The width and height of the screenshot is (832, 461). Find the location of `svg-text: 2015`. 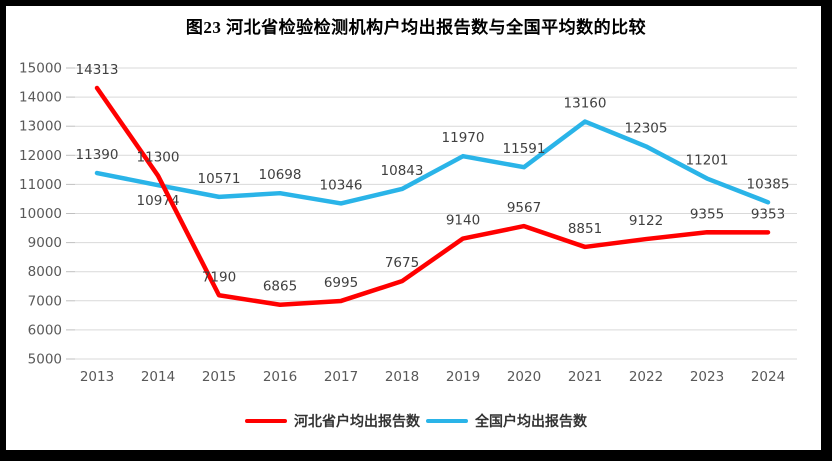

svg-text: 2015 is located at coordinates (219, 377).